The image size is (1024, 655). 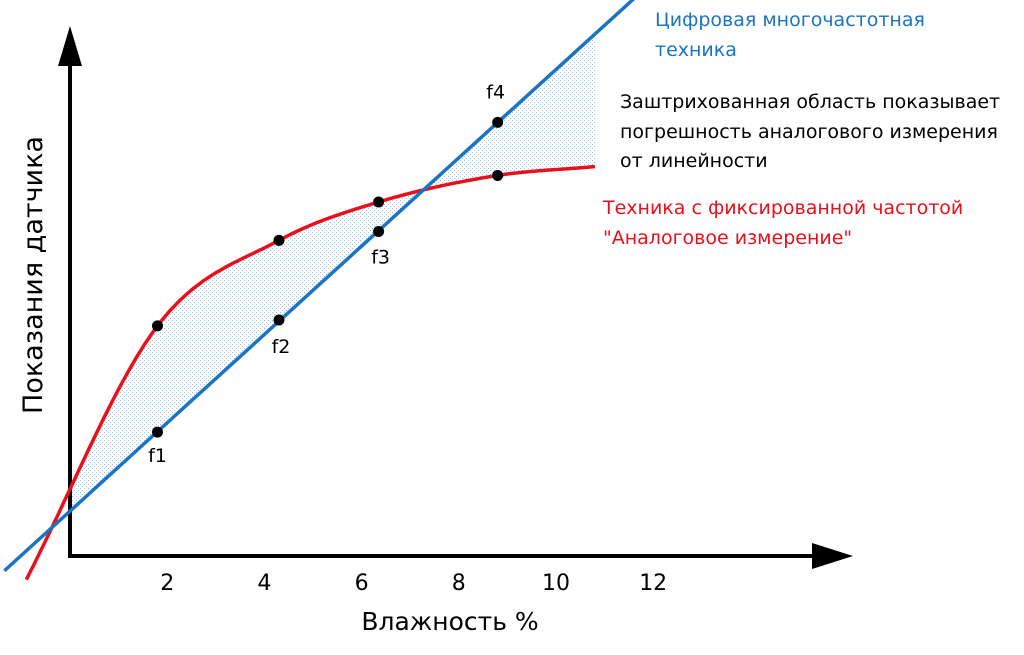 I want to click on y-axis-arrow, so click(x=70, y=46).